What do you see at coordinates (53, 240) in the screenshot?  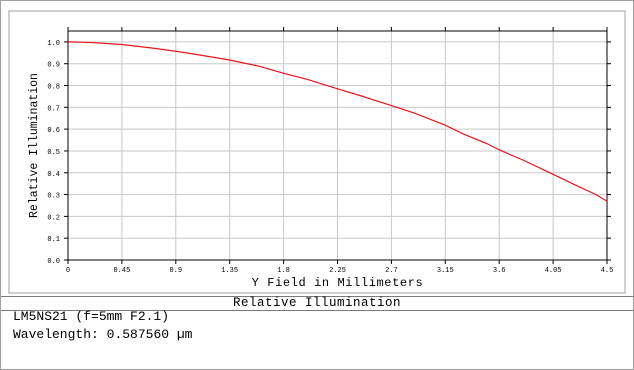 I see `y-tick-label: 0.1` at bounding box center [53, 240].